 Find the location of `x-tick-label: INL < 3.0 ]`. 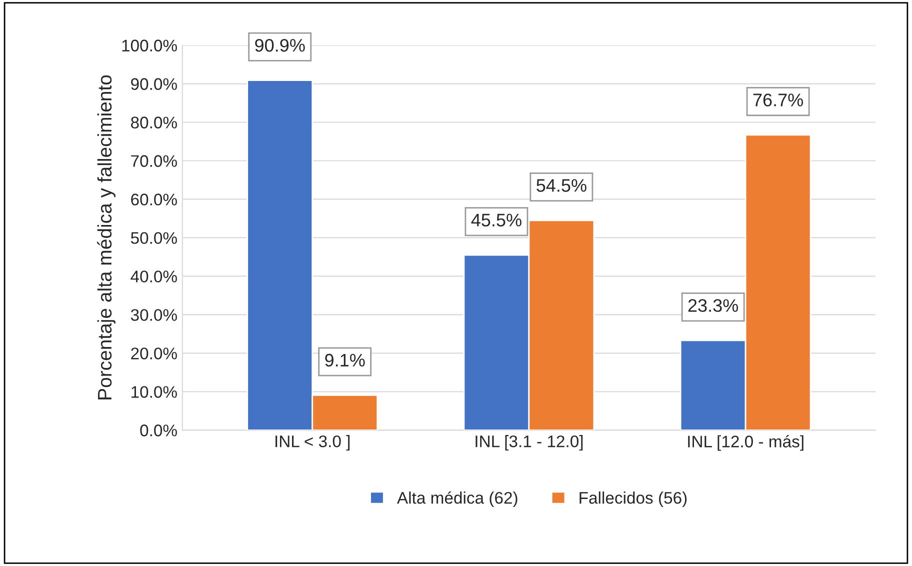

x-tick-label: INL < 3.0 ] is located at coordinates (313, 443).